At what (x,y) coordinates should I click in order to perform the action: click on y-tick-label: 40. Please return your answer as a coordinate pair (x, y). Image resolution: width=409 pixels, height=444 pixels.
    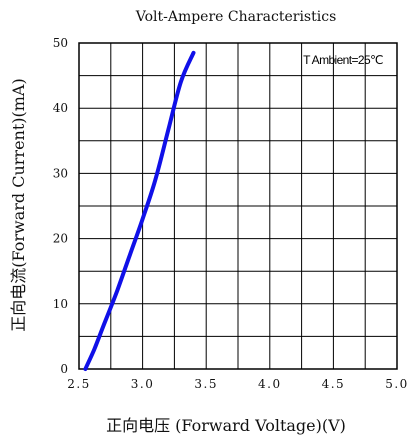
    Looking at the image, I should click on (60, 108).